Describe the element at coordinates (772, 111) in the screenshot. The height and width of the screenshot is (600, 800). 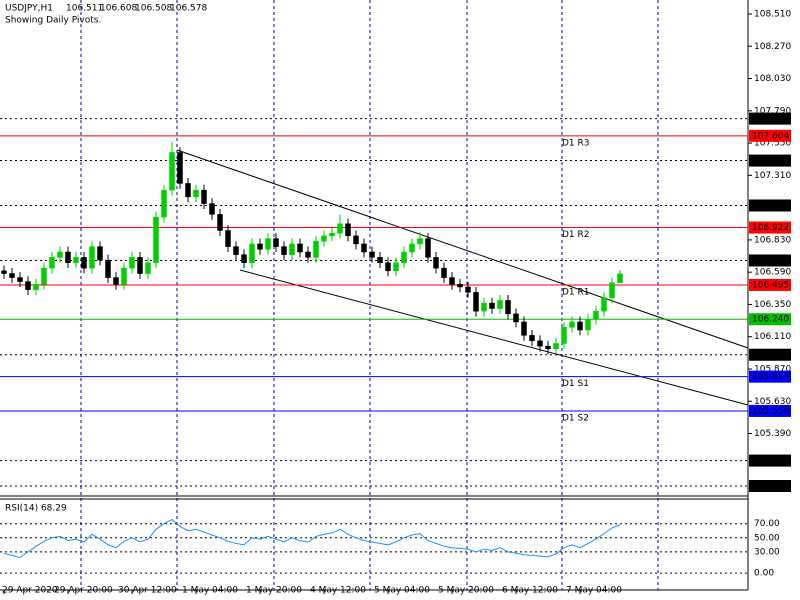
I see `y-tick-label: 107.790` at that location.